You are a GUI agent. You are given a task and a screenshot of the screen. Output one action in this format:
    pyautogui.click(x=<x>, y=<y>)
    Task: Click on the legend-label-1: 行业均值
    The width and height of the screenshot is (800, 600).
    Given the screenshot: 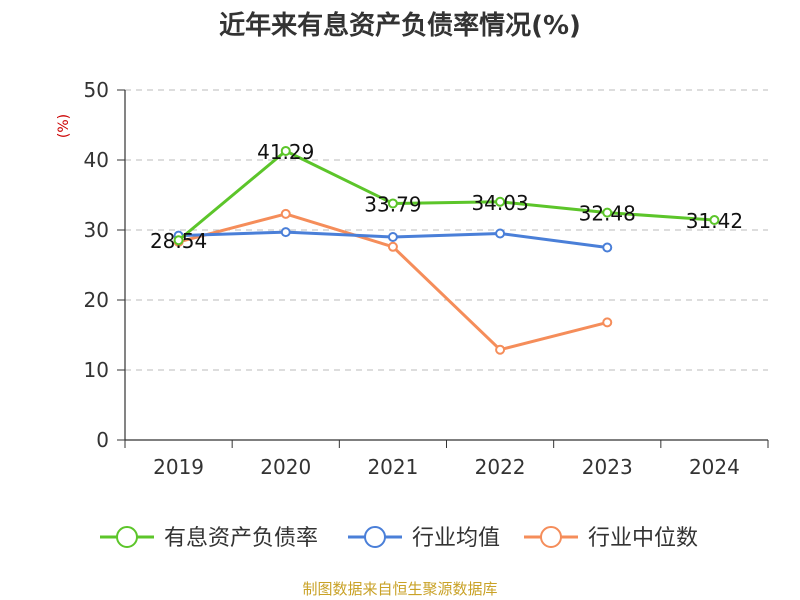 What is the action you would take?
    pyautogui.click(x=456, y=538)
    